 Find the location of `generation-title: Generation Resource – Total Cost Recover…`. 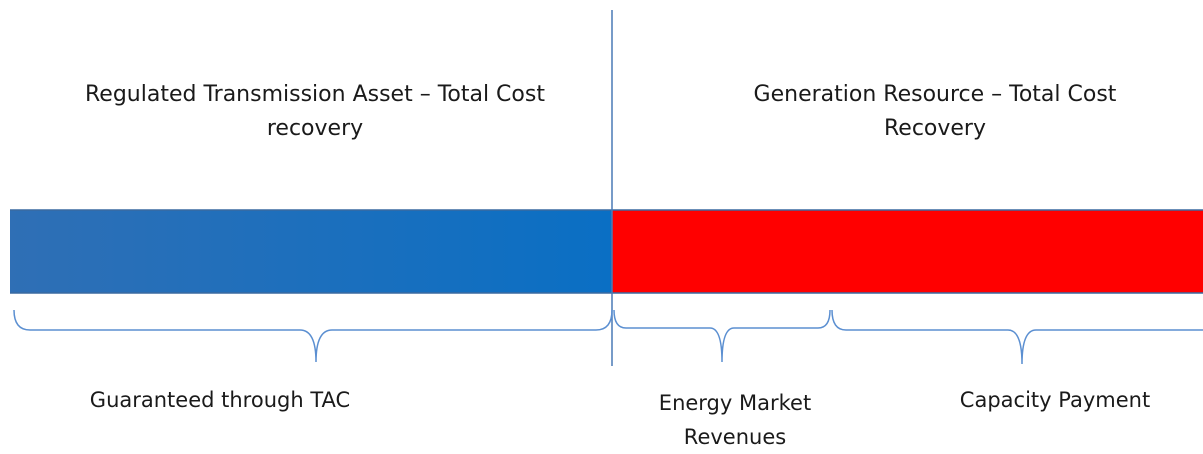

generation-title: Generation Resource – Total Cost Recover… is located at coordinates (935, 111).